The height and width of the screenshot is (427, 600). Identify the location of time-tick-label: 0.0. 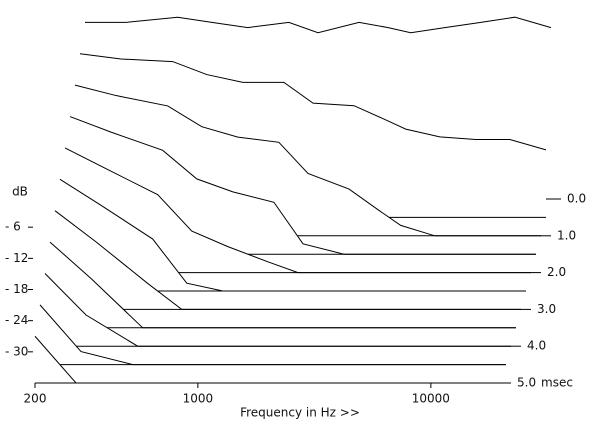
(576, 199).